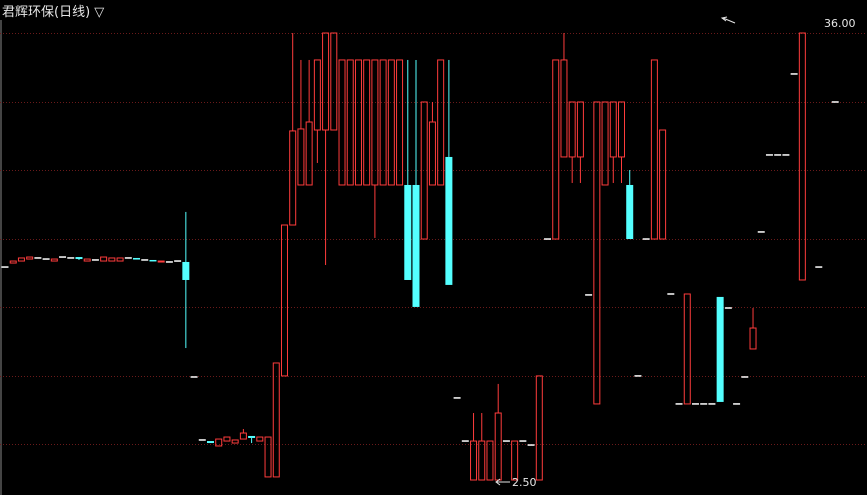  Describe the element at coordinates (724, 19) in the screenshot. I see `max-arrow-head` at that location.